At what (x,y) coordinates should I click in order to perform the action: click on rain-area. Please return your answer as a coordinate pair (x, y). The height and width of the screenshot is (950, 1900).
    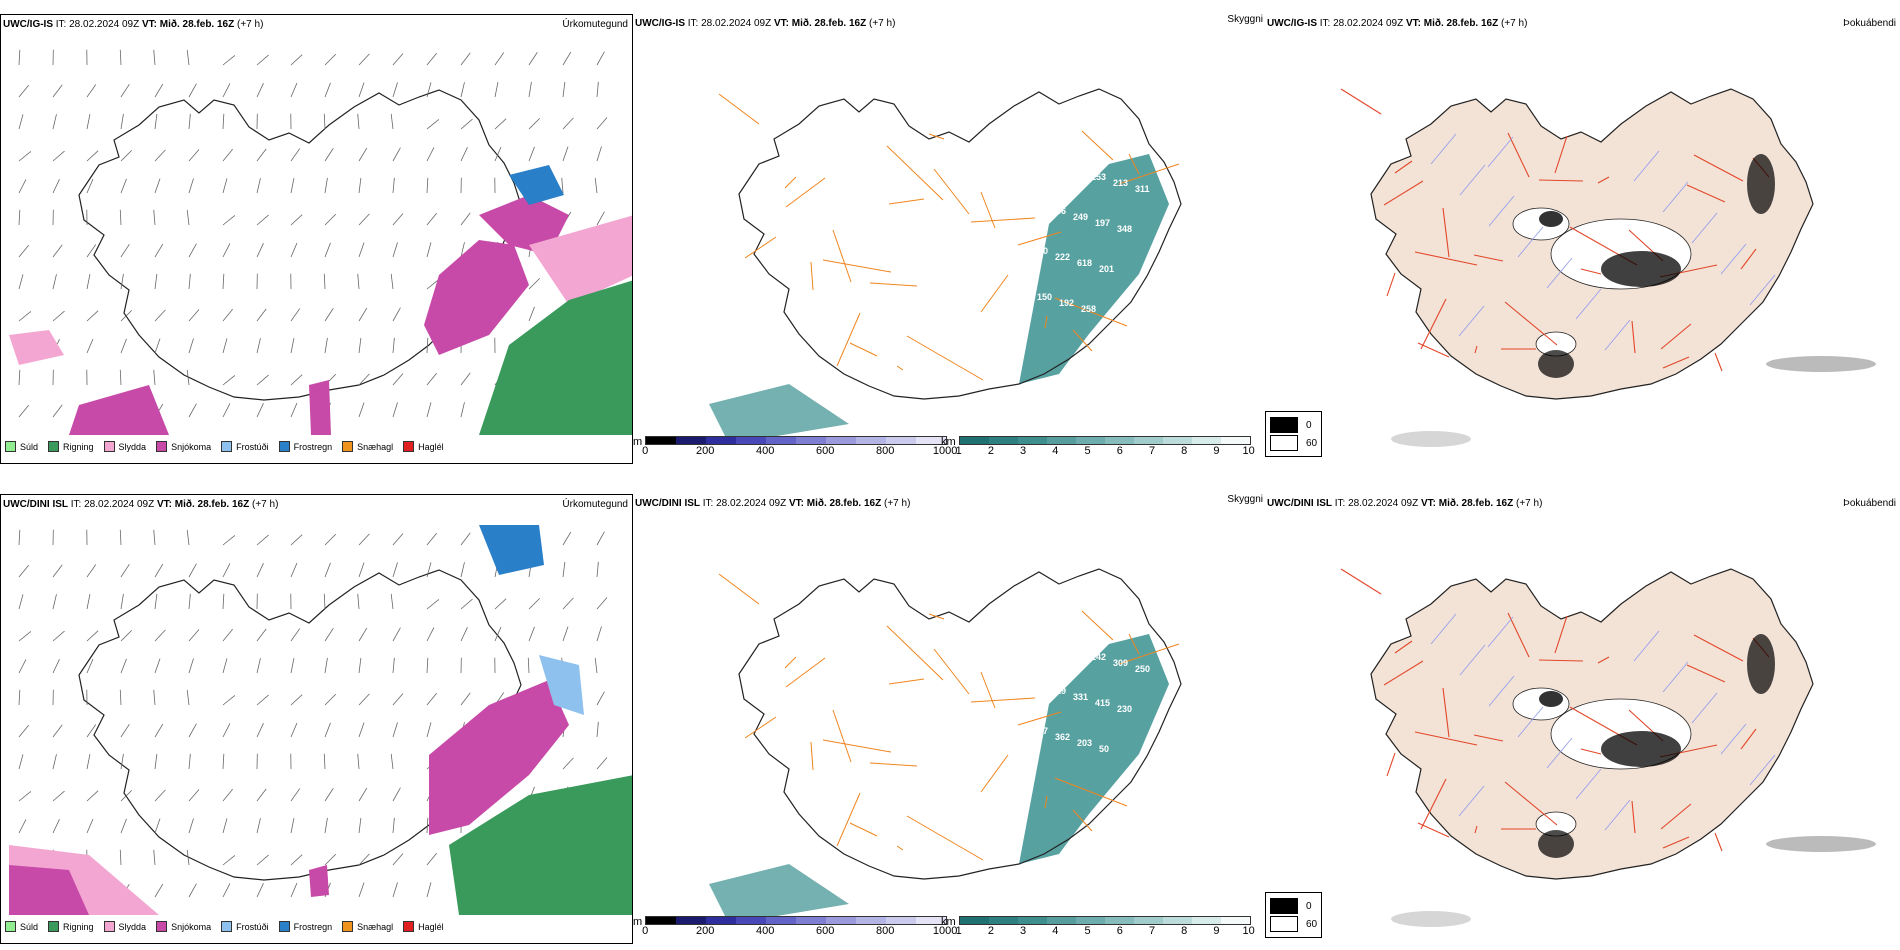
    Looking at the image, I should click on (555, 357).